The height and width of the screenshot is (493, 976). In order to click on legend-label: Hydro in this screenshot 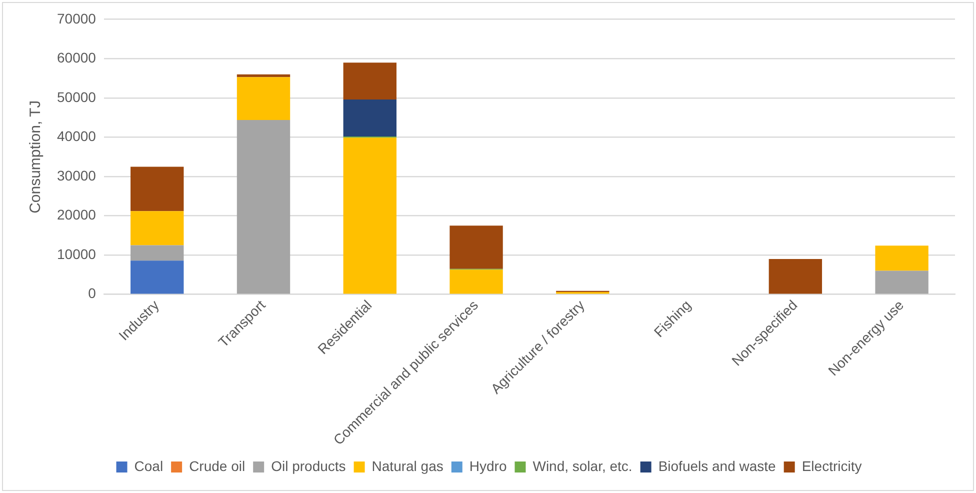, I will do `click(488, 466)`.